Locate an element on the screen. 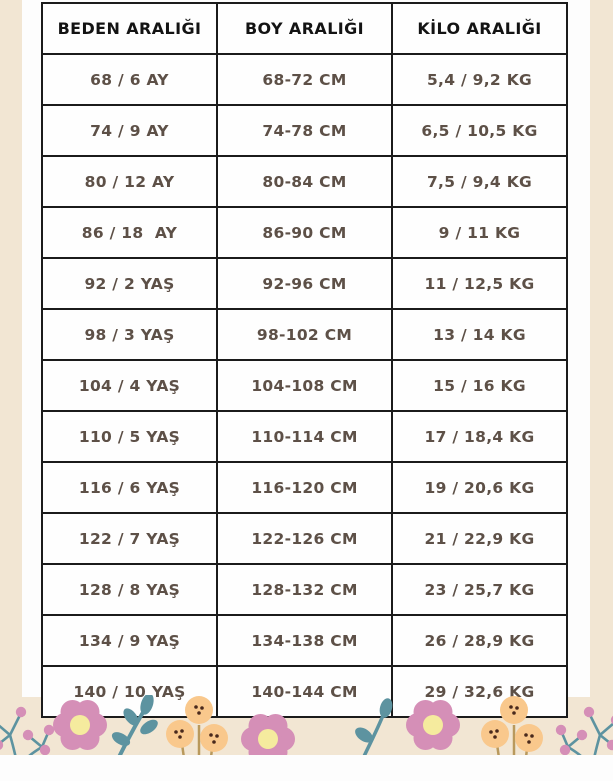 The image size is (613, 781). table-cell: 104-108 CM is located at coordinates (304, 385).